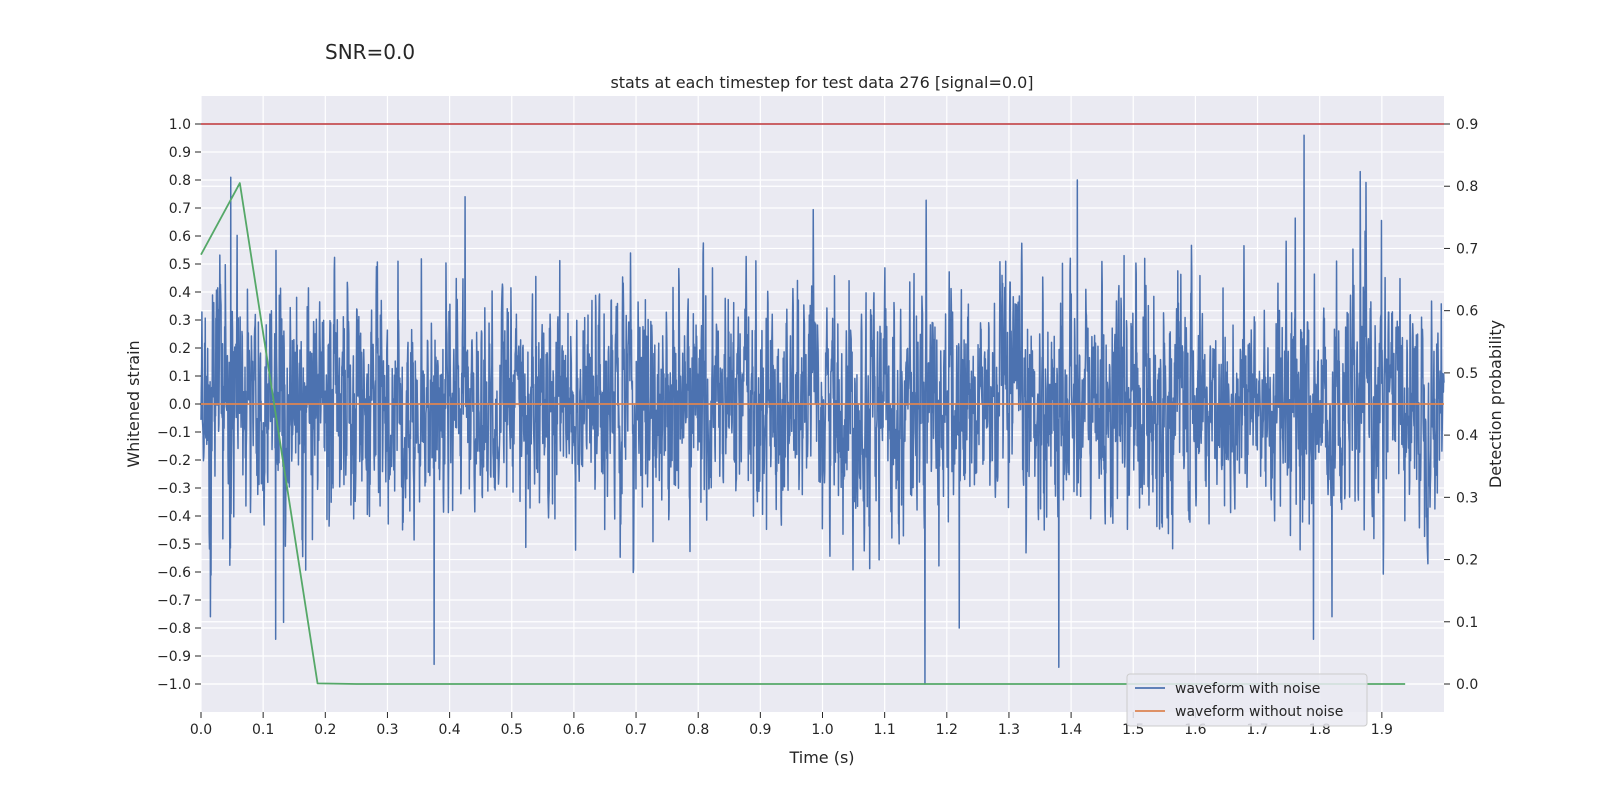  What do you see at coordinates (180, 181) in the screenshot?
I see `y-tick-label-left: 0.8` at bounding box center [180, 181].